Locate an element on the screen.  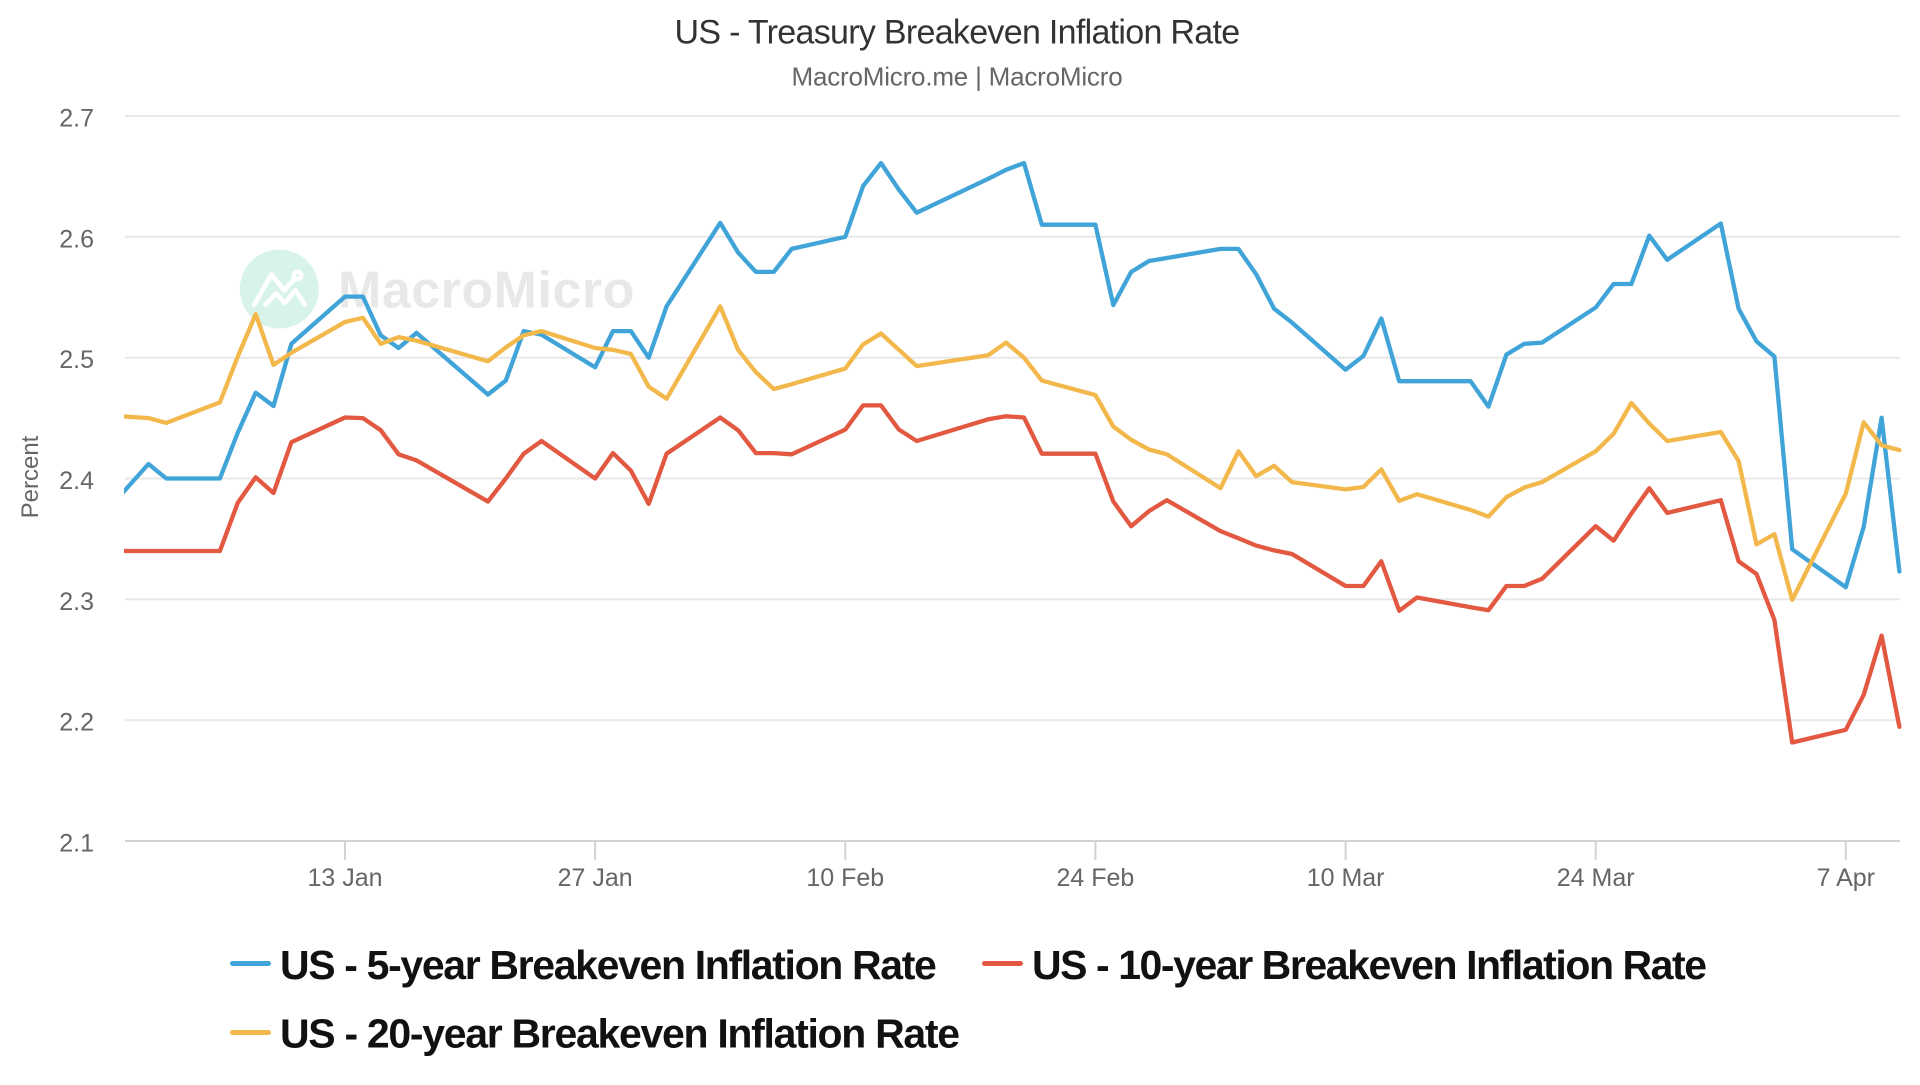
svg-text:US - 5-year Breakeven Inflatio: US - 5-year Breakeven Inflation Rate is located at coordinates (608, 965).